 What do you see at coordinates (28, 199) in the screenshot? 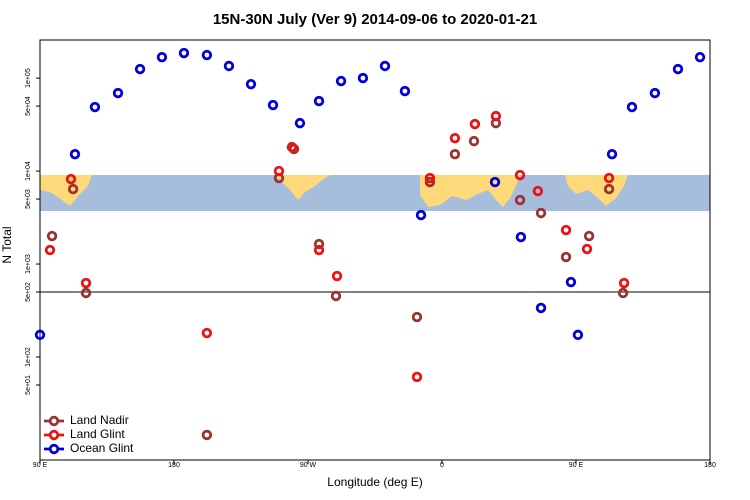
I see `y-tick-label: 5e+03` at bounding box center [28, 199].